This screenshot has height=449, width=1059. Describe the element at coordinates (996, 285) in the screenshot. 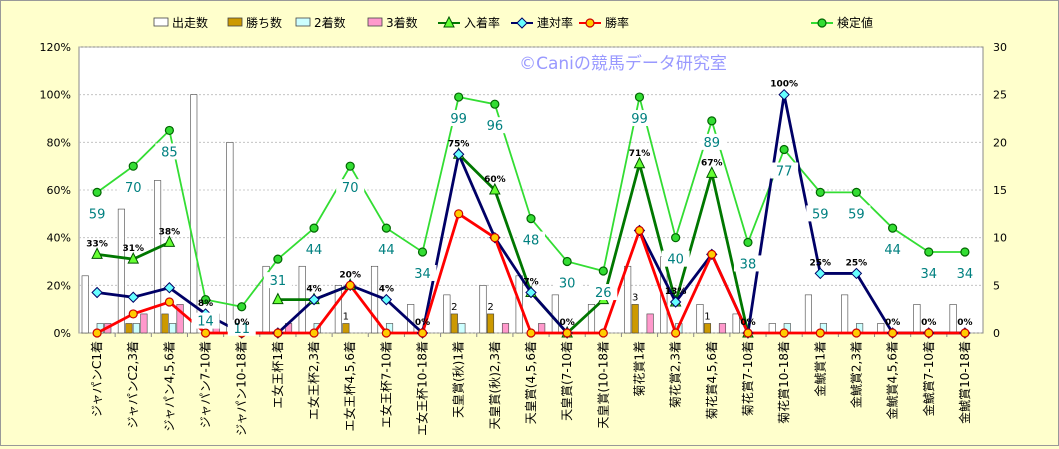

I see `right-tick-label: 5` at that location.